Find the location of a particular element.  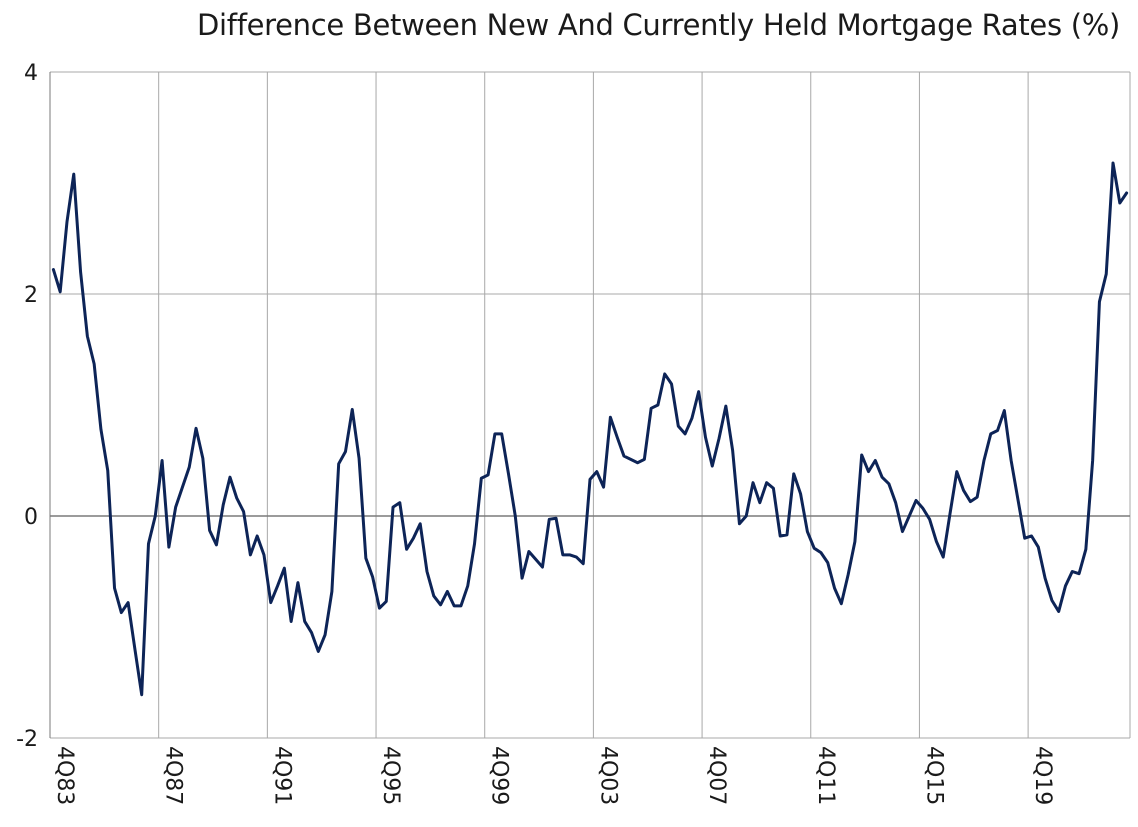

x-tick-label: 4Q91 is located at coordinates (281, 775).